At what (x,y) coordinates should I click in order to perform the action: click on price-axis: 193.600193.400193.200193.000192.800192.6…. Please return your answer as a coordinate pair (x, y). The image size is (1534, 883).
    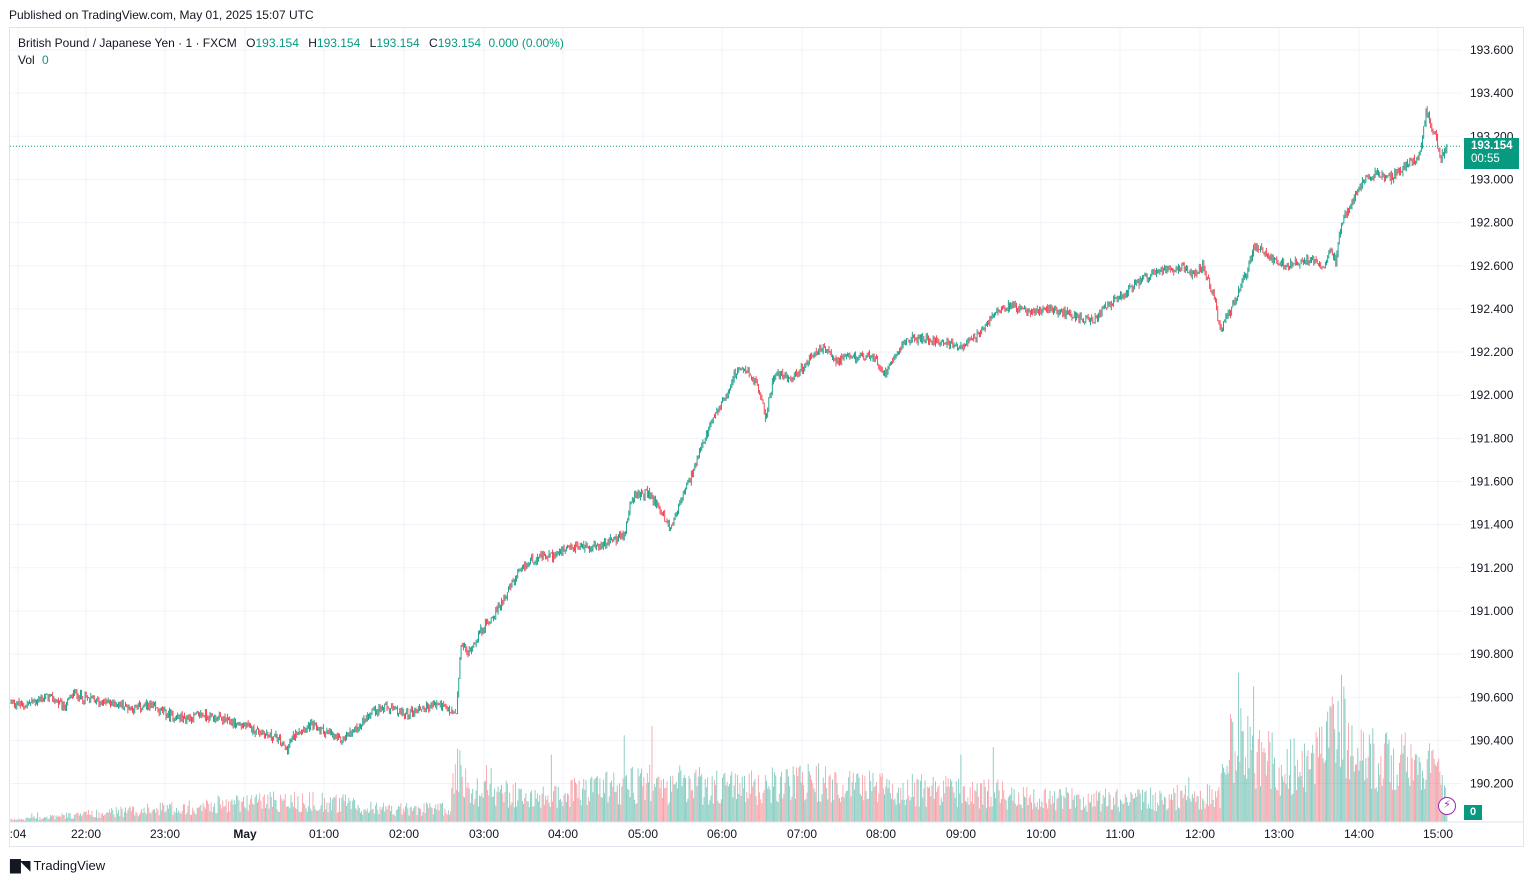
    Looking at the image, I should click on (1492, 417).